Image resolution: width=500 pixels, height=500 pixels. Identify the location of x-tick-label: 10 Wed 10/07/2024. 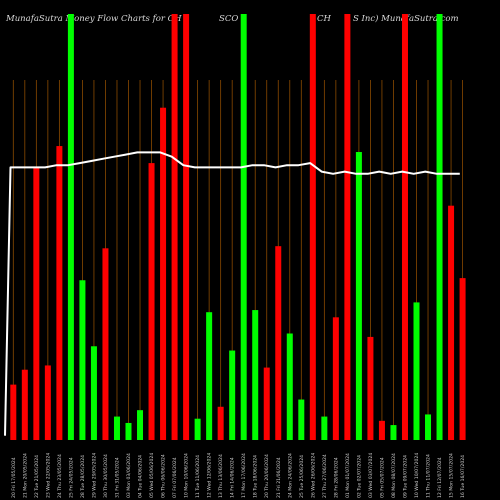
(417, 475).